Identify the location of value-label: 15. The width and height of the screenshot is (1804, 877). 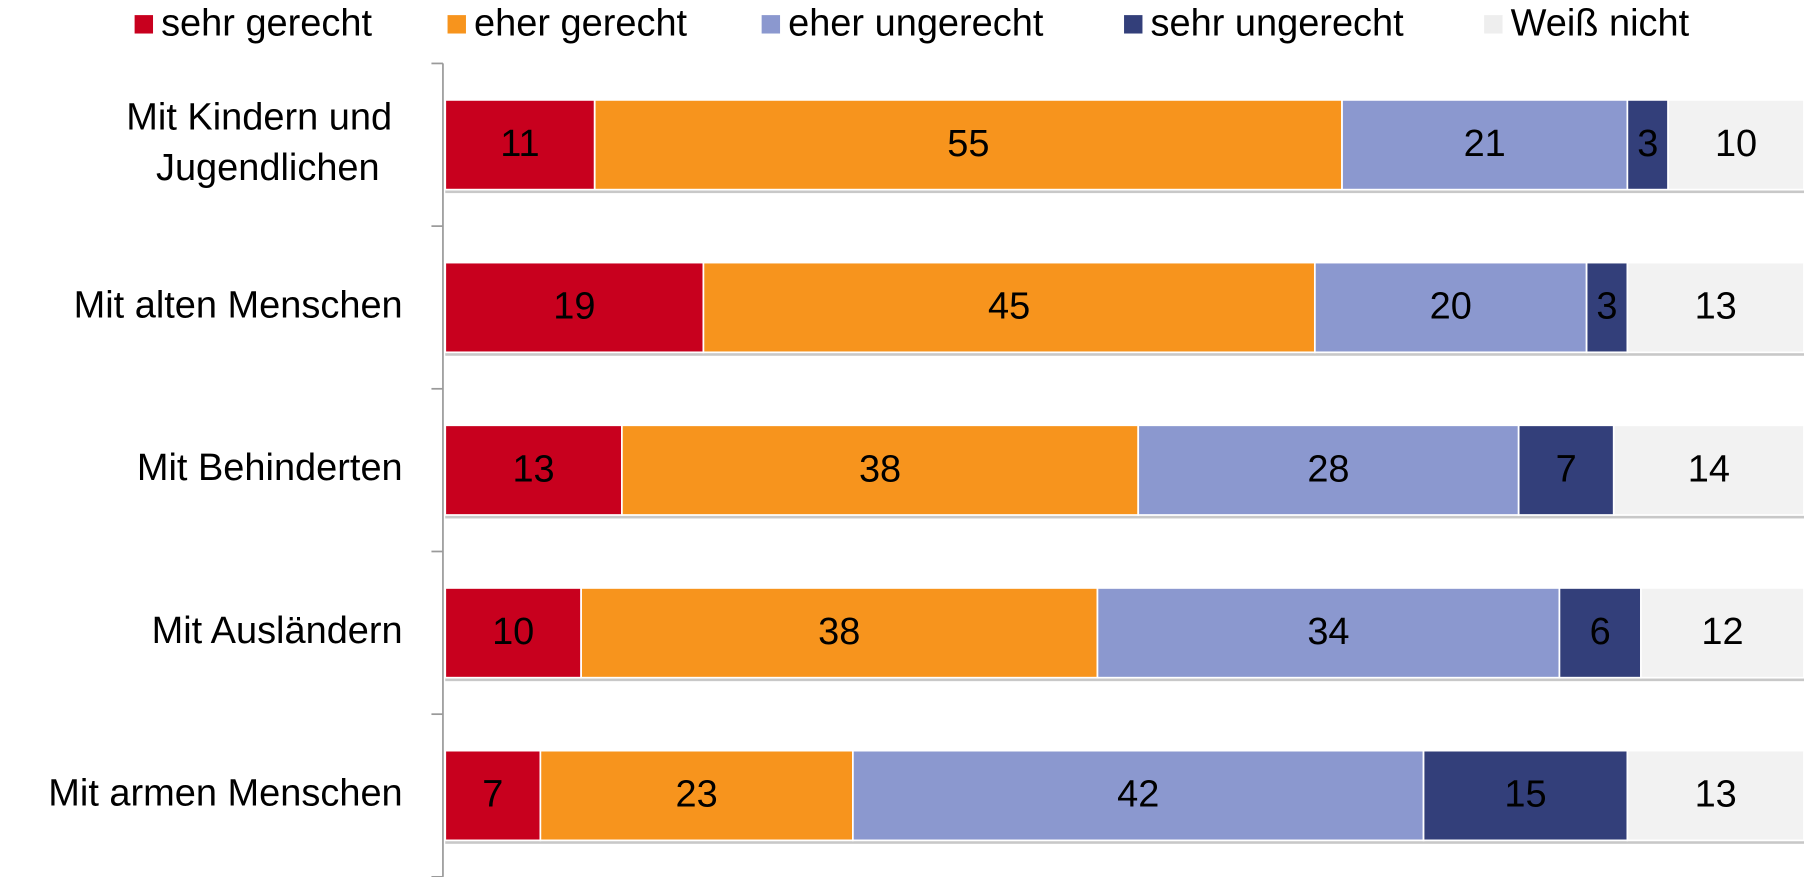
(1525, 795).